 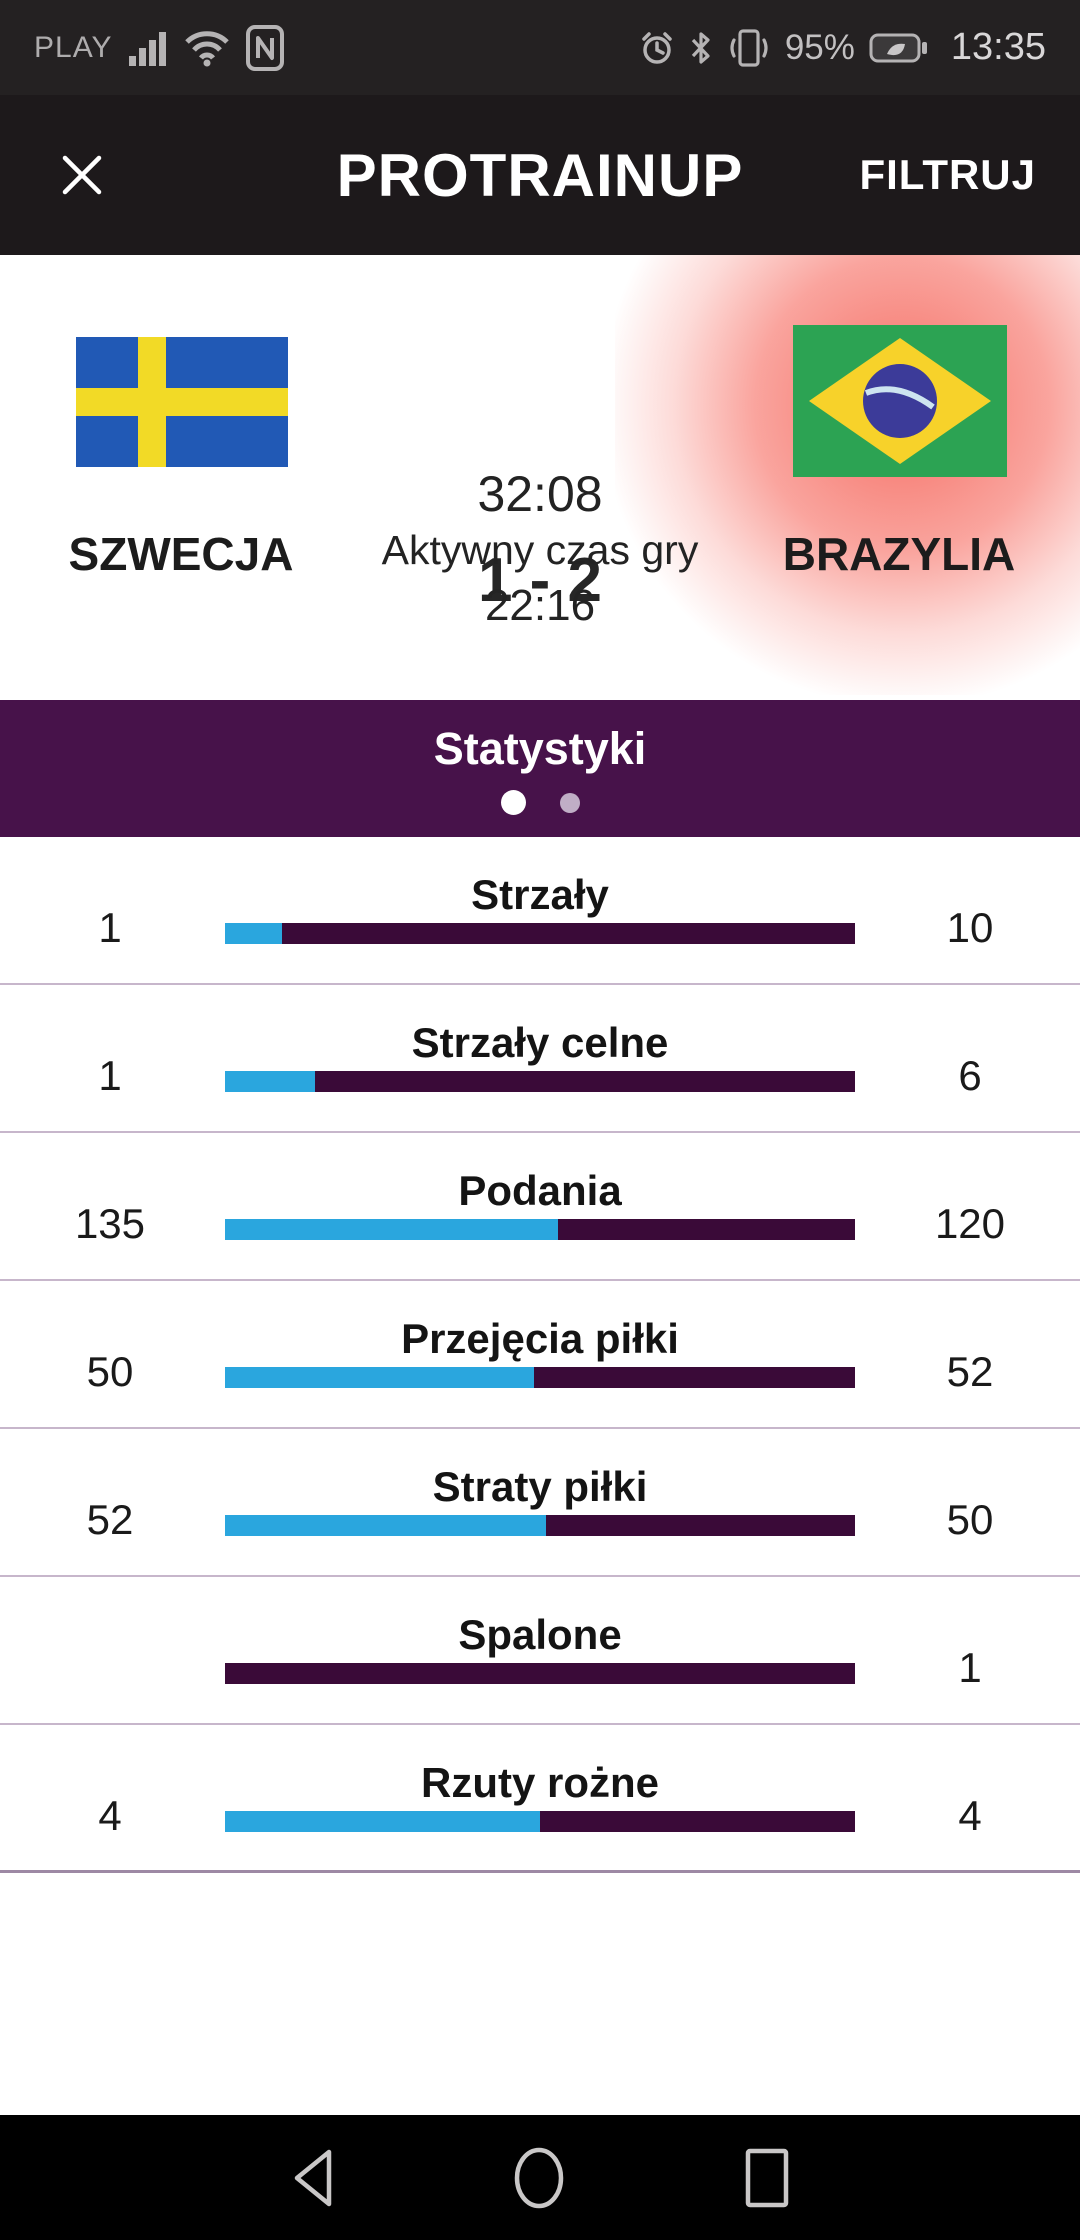 What do you see at coordinates (998, 47) in the screenshot?
I see `clock-label: 13:35` at bounding box center [998, 47].